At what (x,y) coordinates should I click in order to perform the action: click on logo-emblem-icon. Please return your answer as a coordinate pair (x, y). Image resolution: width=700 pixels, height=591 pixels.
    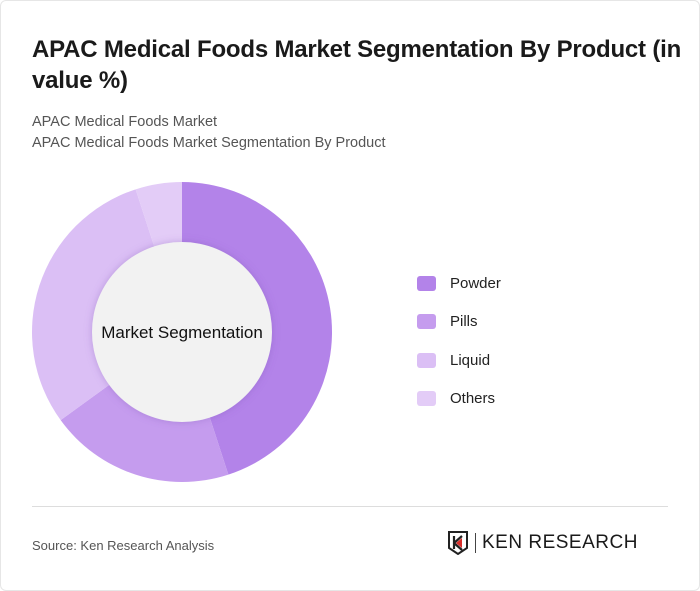
    Looking at the image, I should click on (458, 543).